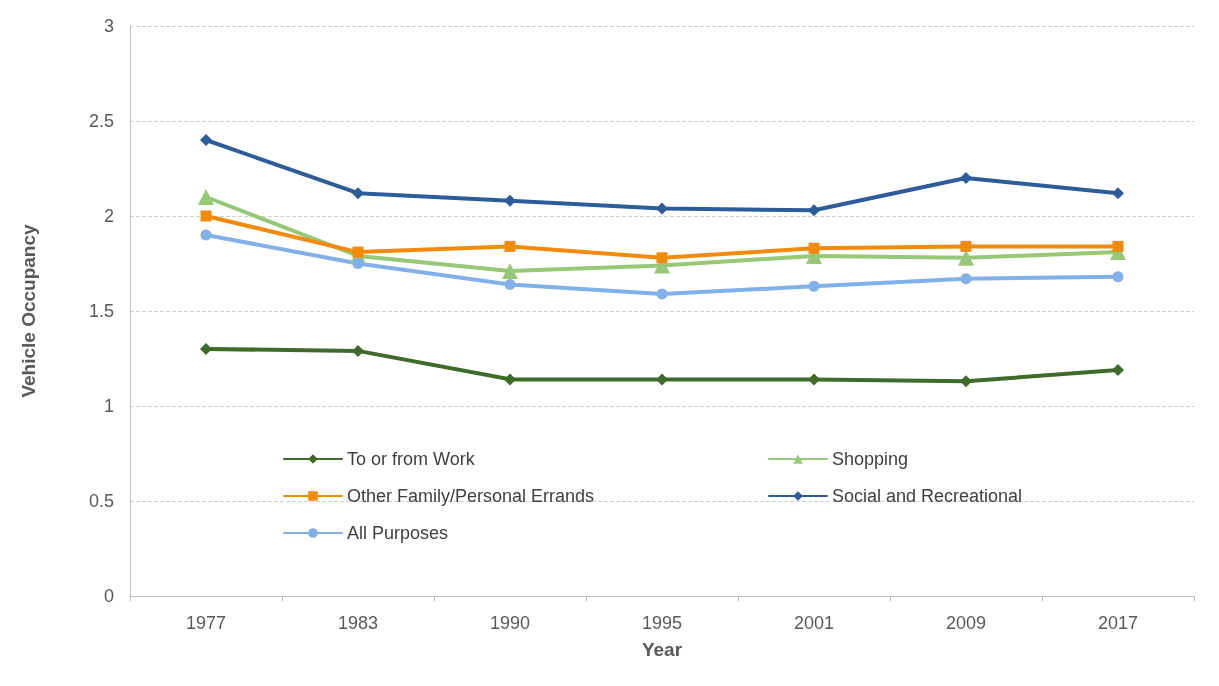  Describe the element at coordinates (108, 216) in the screenshot. I see `y-tick-label: 2` at that location.